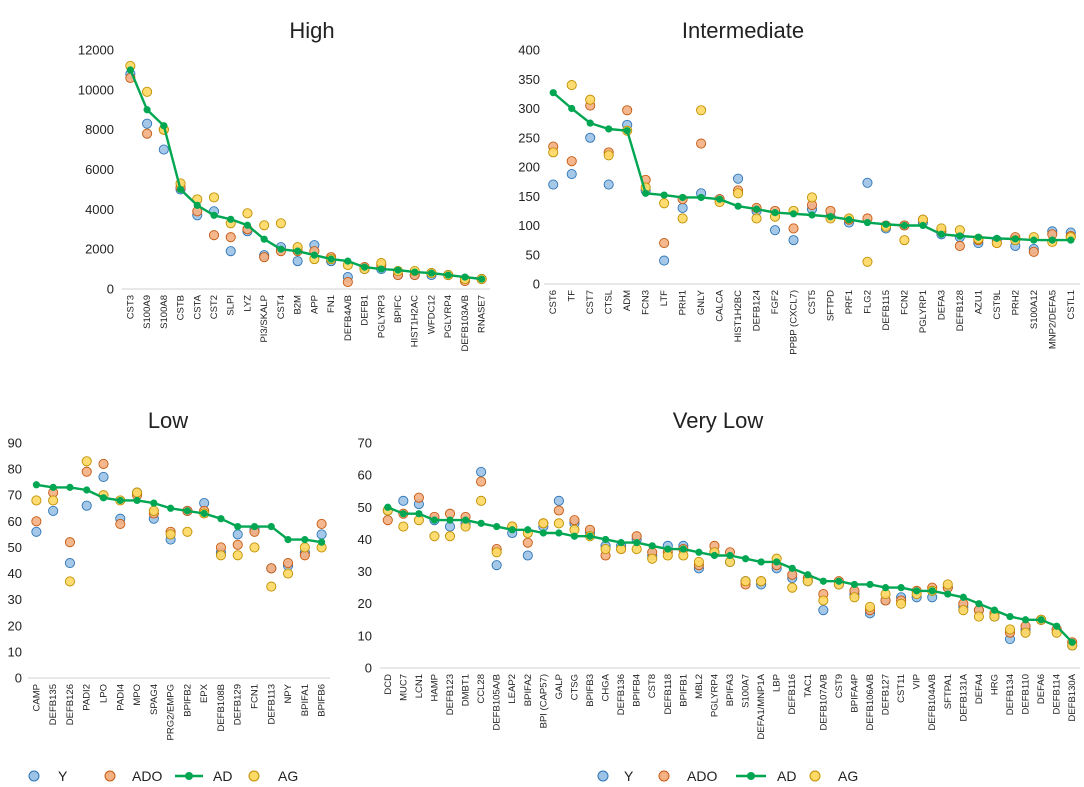 The image size is (1084, 787). What do you see at coordinates (448, 316) in the screenshot?
I see `panel-high-xtick-label: PGLYRP4` at bounding box center [448, 316].